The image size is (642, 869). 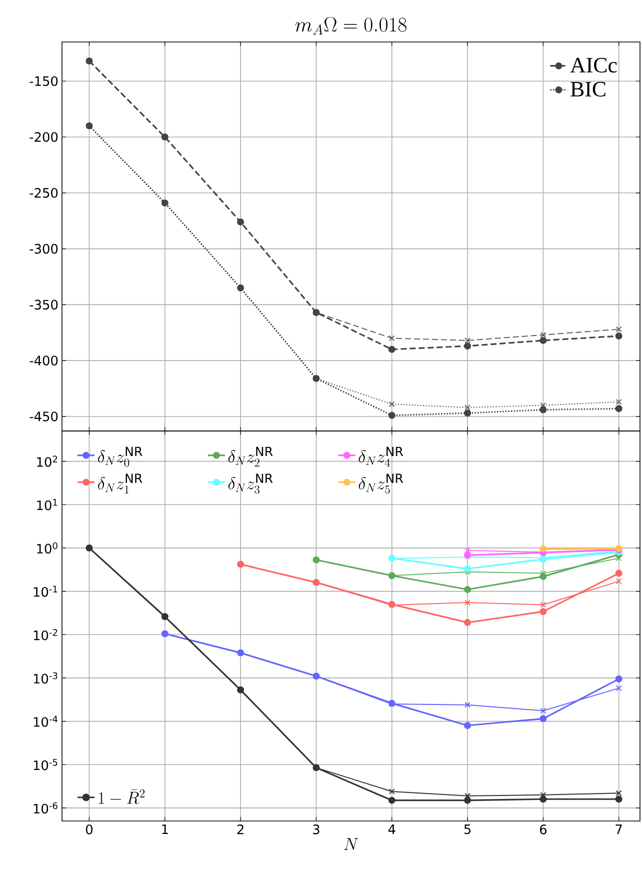 What do you see at coordinates (250, 456) in the screenshot?
I see `legend-label: $\delta_N z_2^{\rm NR}$` at bounding box center [250, 456].